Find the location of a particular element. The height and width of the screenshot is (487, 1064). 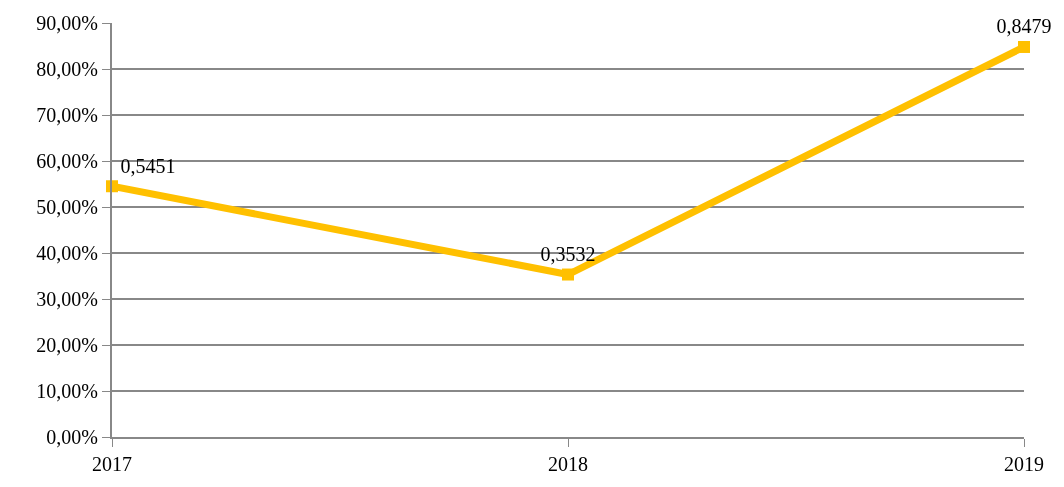

y-tick-label: 60,00% is located at coordinates (67, 161).